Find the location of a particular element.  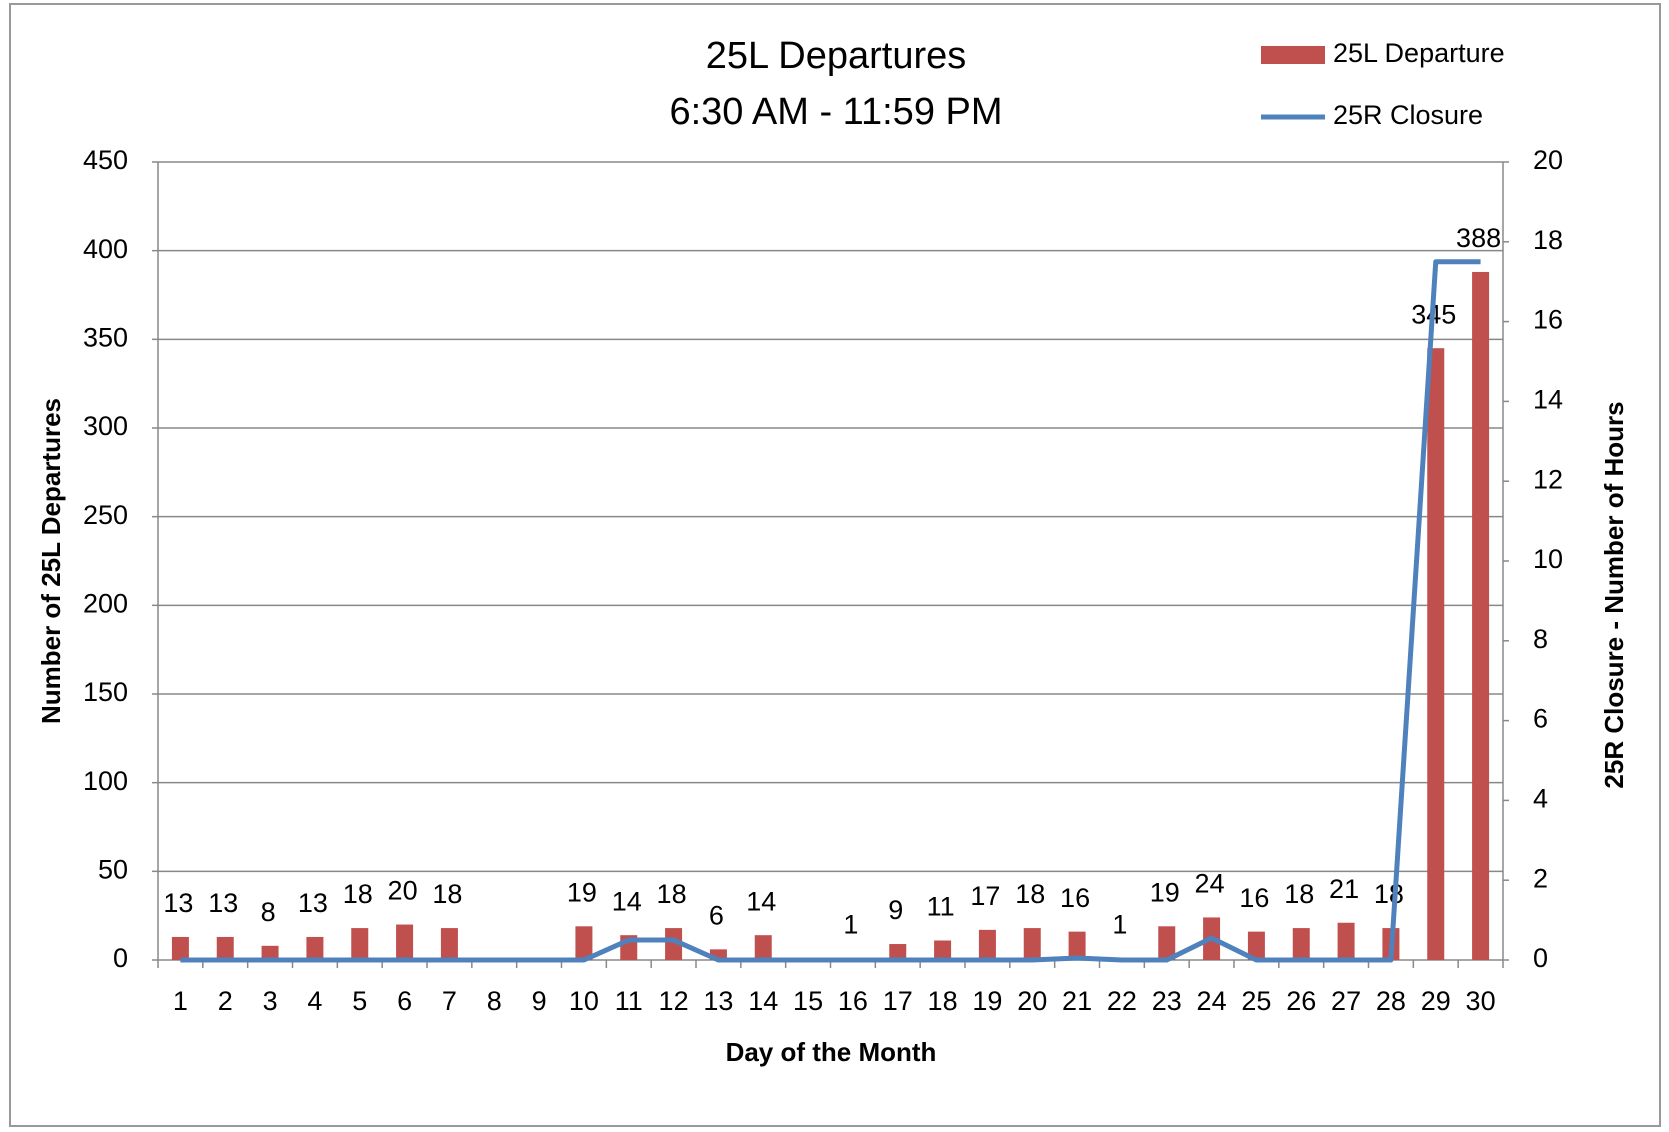

data-label: 8 is located at coordinates (268, 912).